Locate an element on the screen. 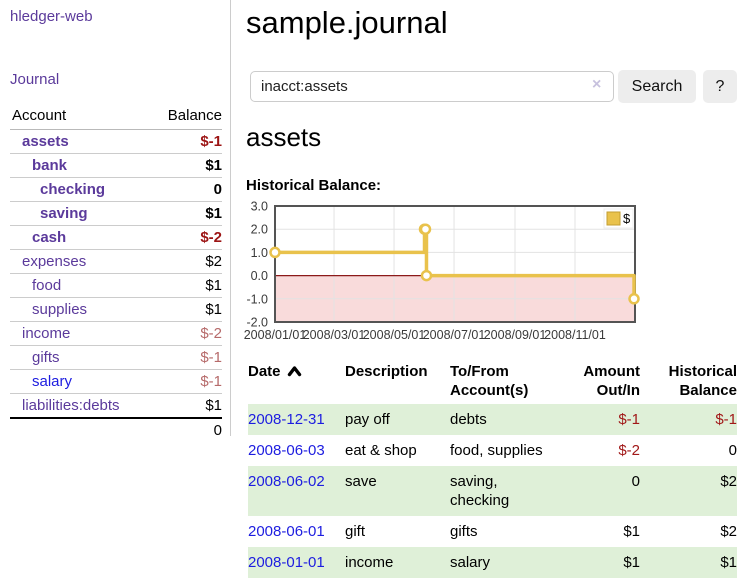 The height and width of the screenshot is (582, 742). account-row-bank: bank $1 is located at coordinates (116, 165).